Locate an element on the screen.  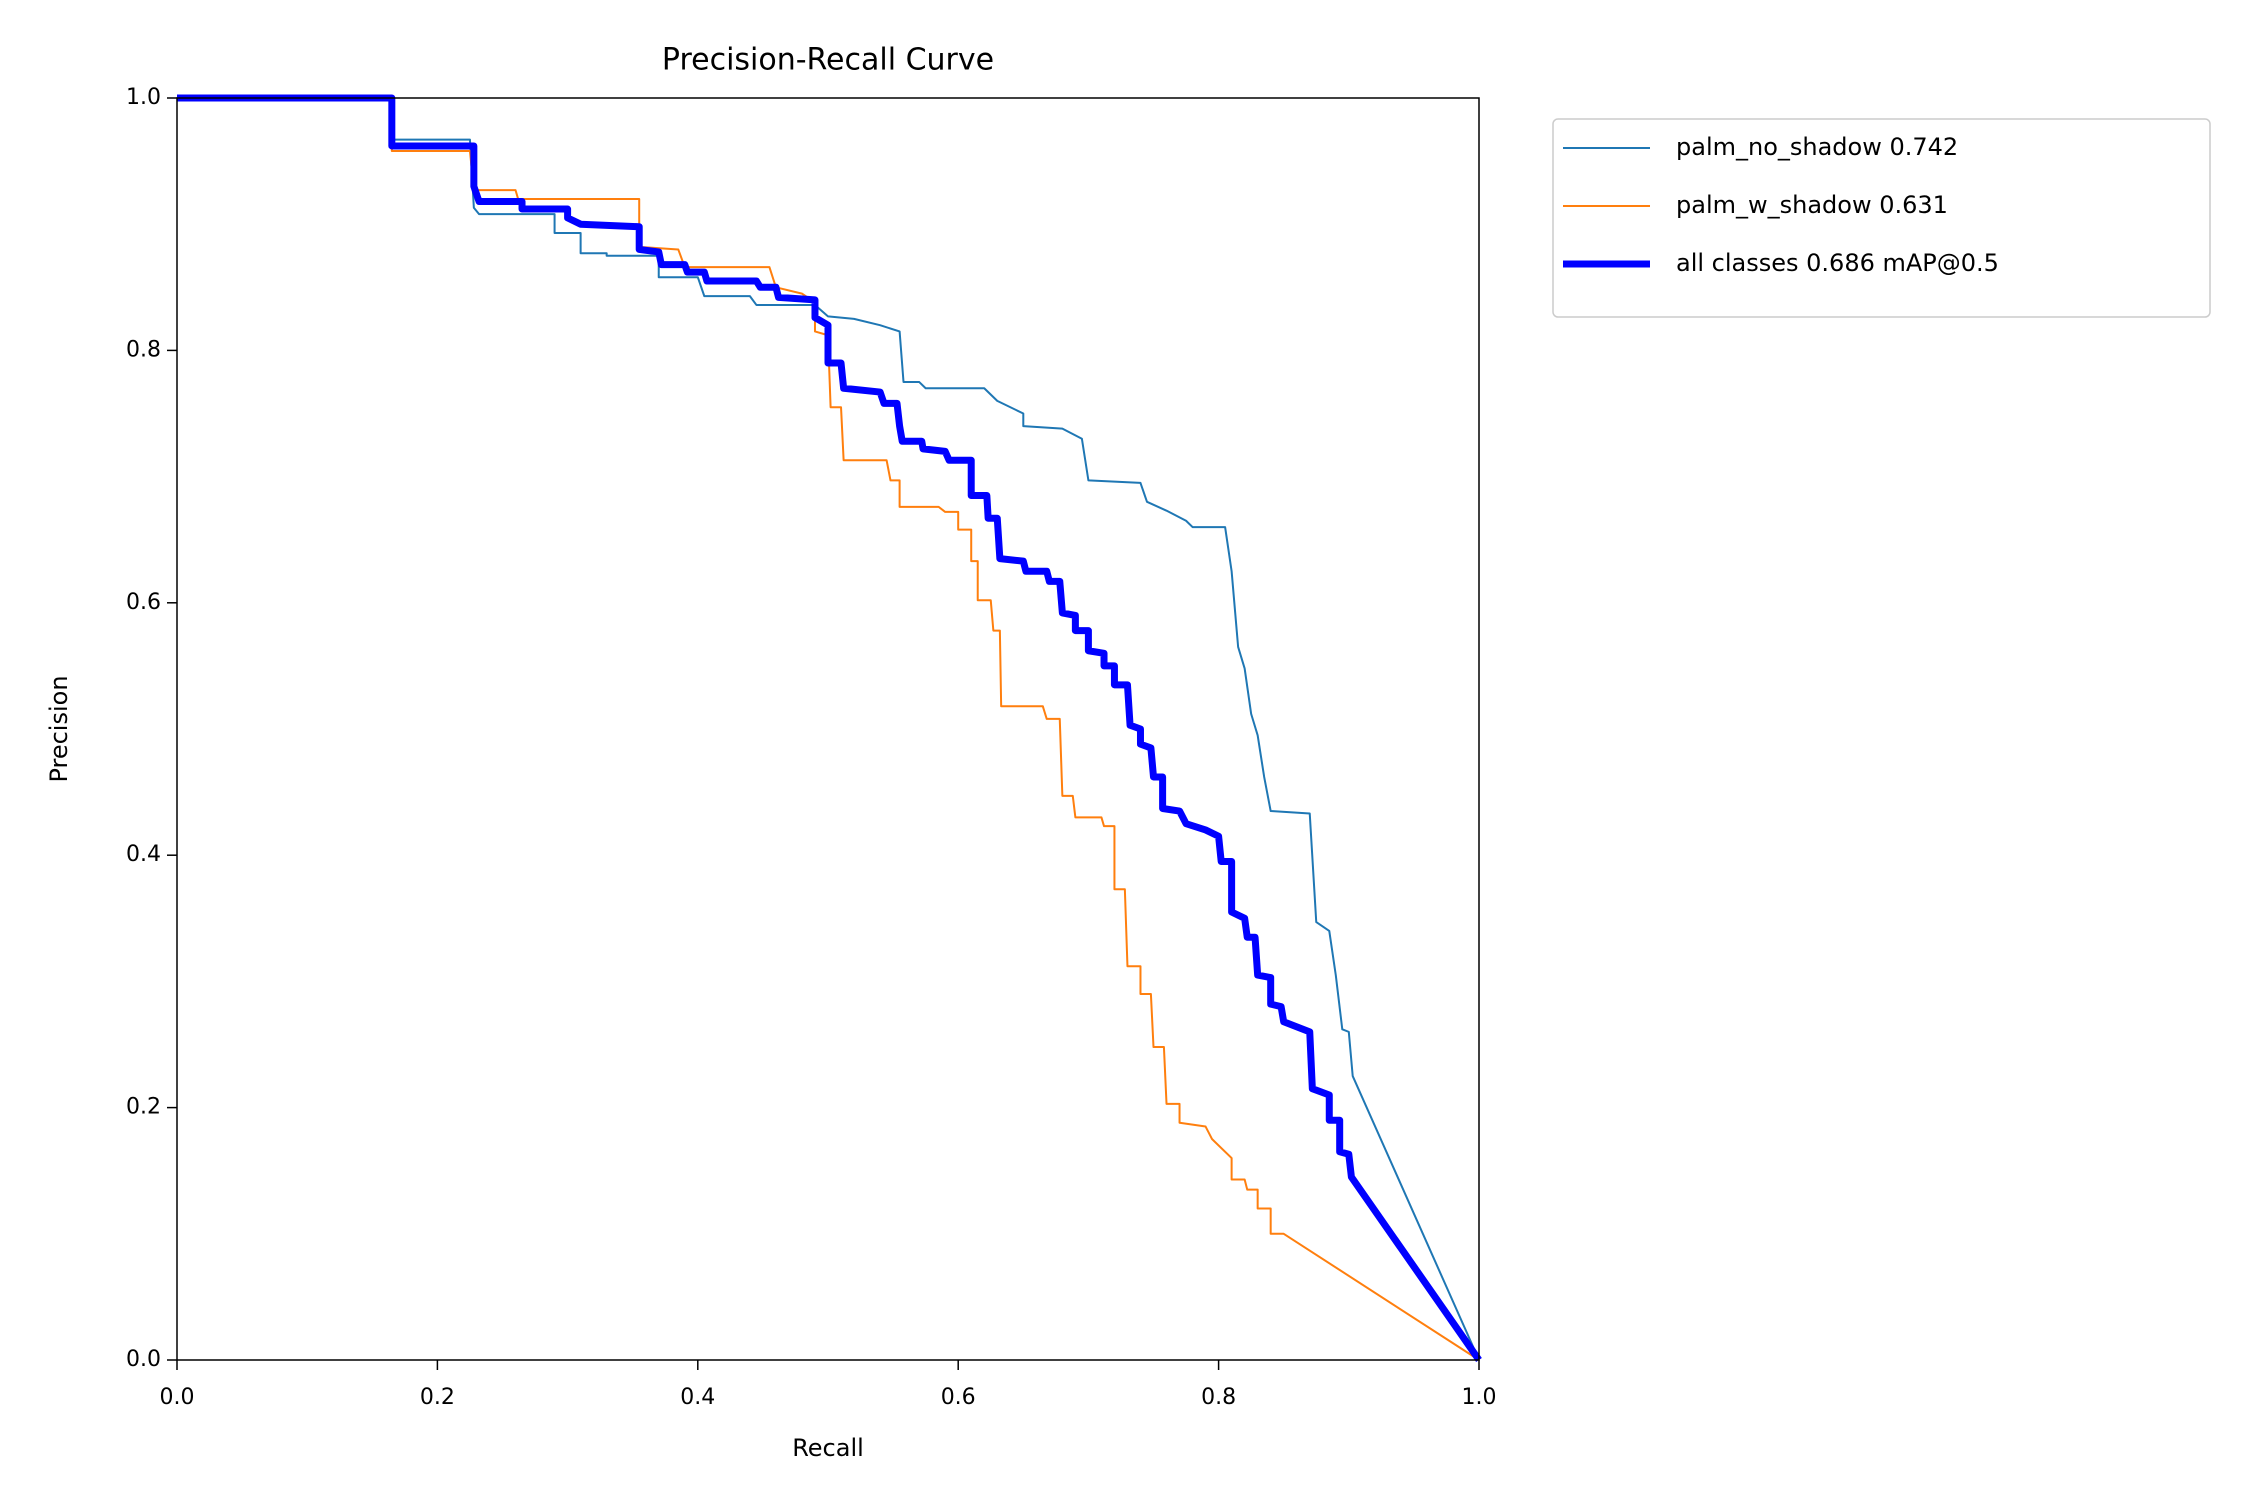
x-tick-label: 0.0 is located at coordinates (177, 1397).